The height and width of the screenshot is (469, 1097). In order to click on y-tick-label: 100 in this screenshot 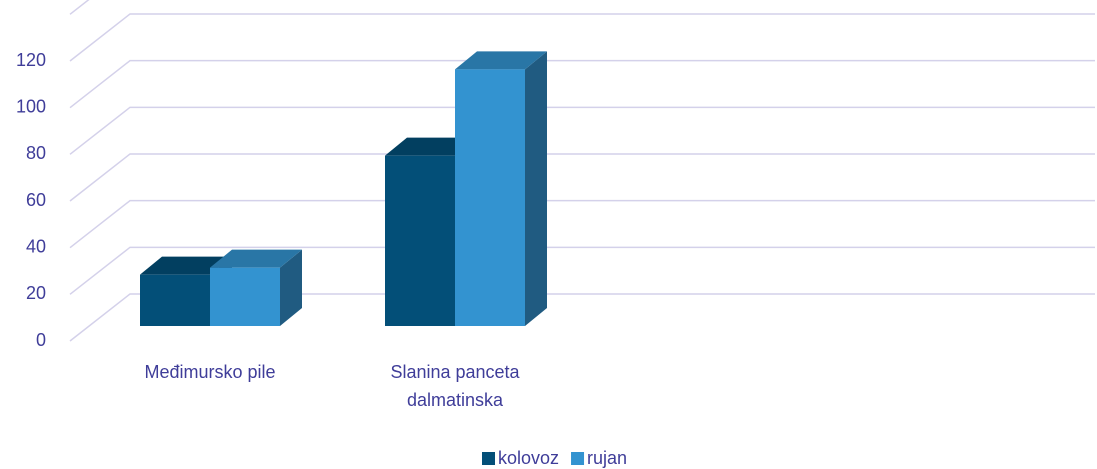, I will do `click(31, 106)`.